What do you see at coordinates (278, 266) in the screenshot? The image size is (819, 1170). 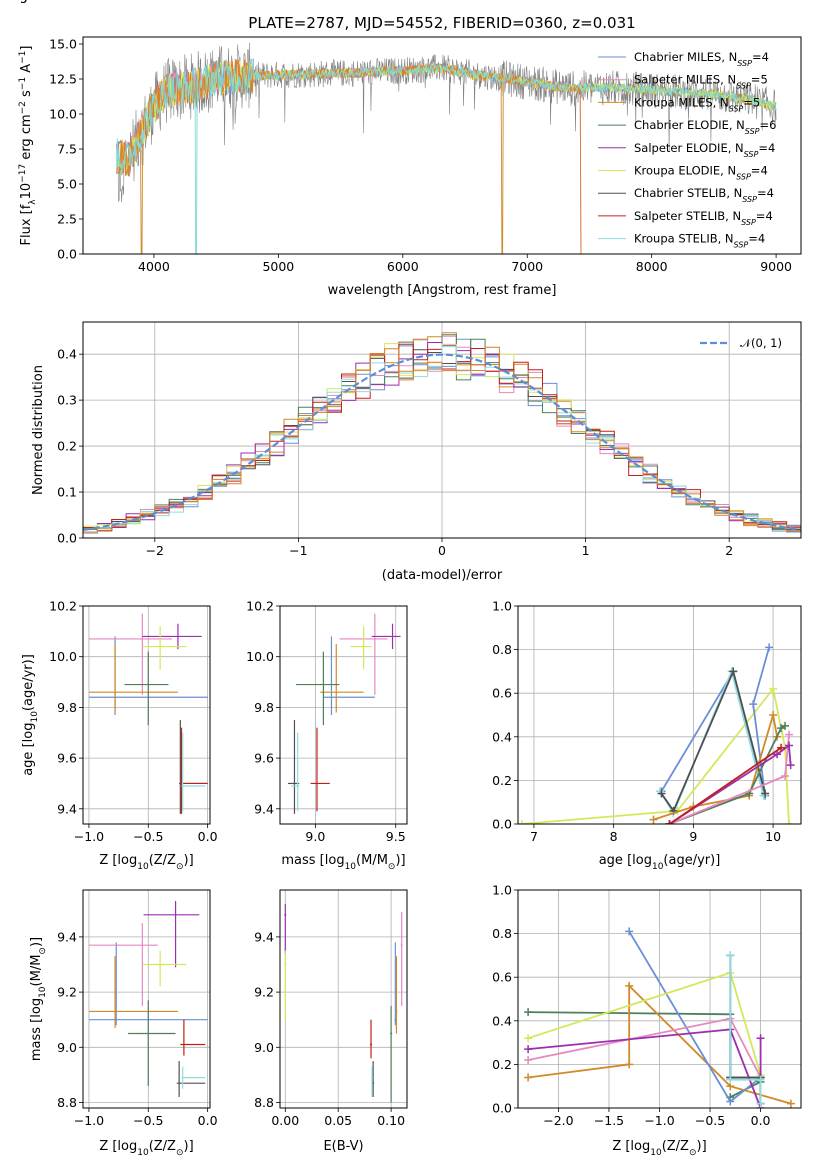 I see `x-tick-label: 5000` at bounding box center [278, 266].